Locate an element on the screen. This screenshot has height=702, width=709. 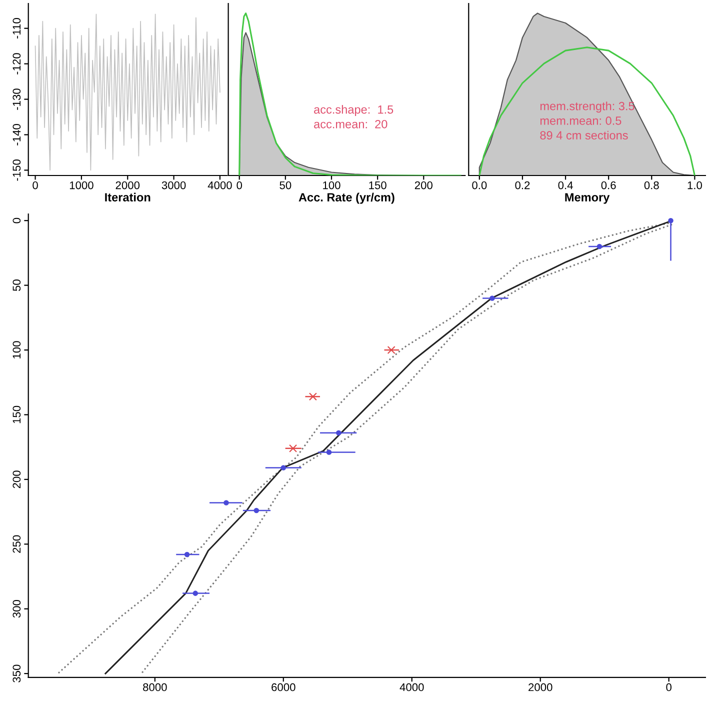
y-tick-label: 250 is located at coordinates (16, 544).